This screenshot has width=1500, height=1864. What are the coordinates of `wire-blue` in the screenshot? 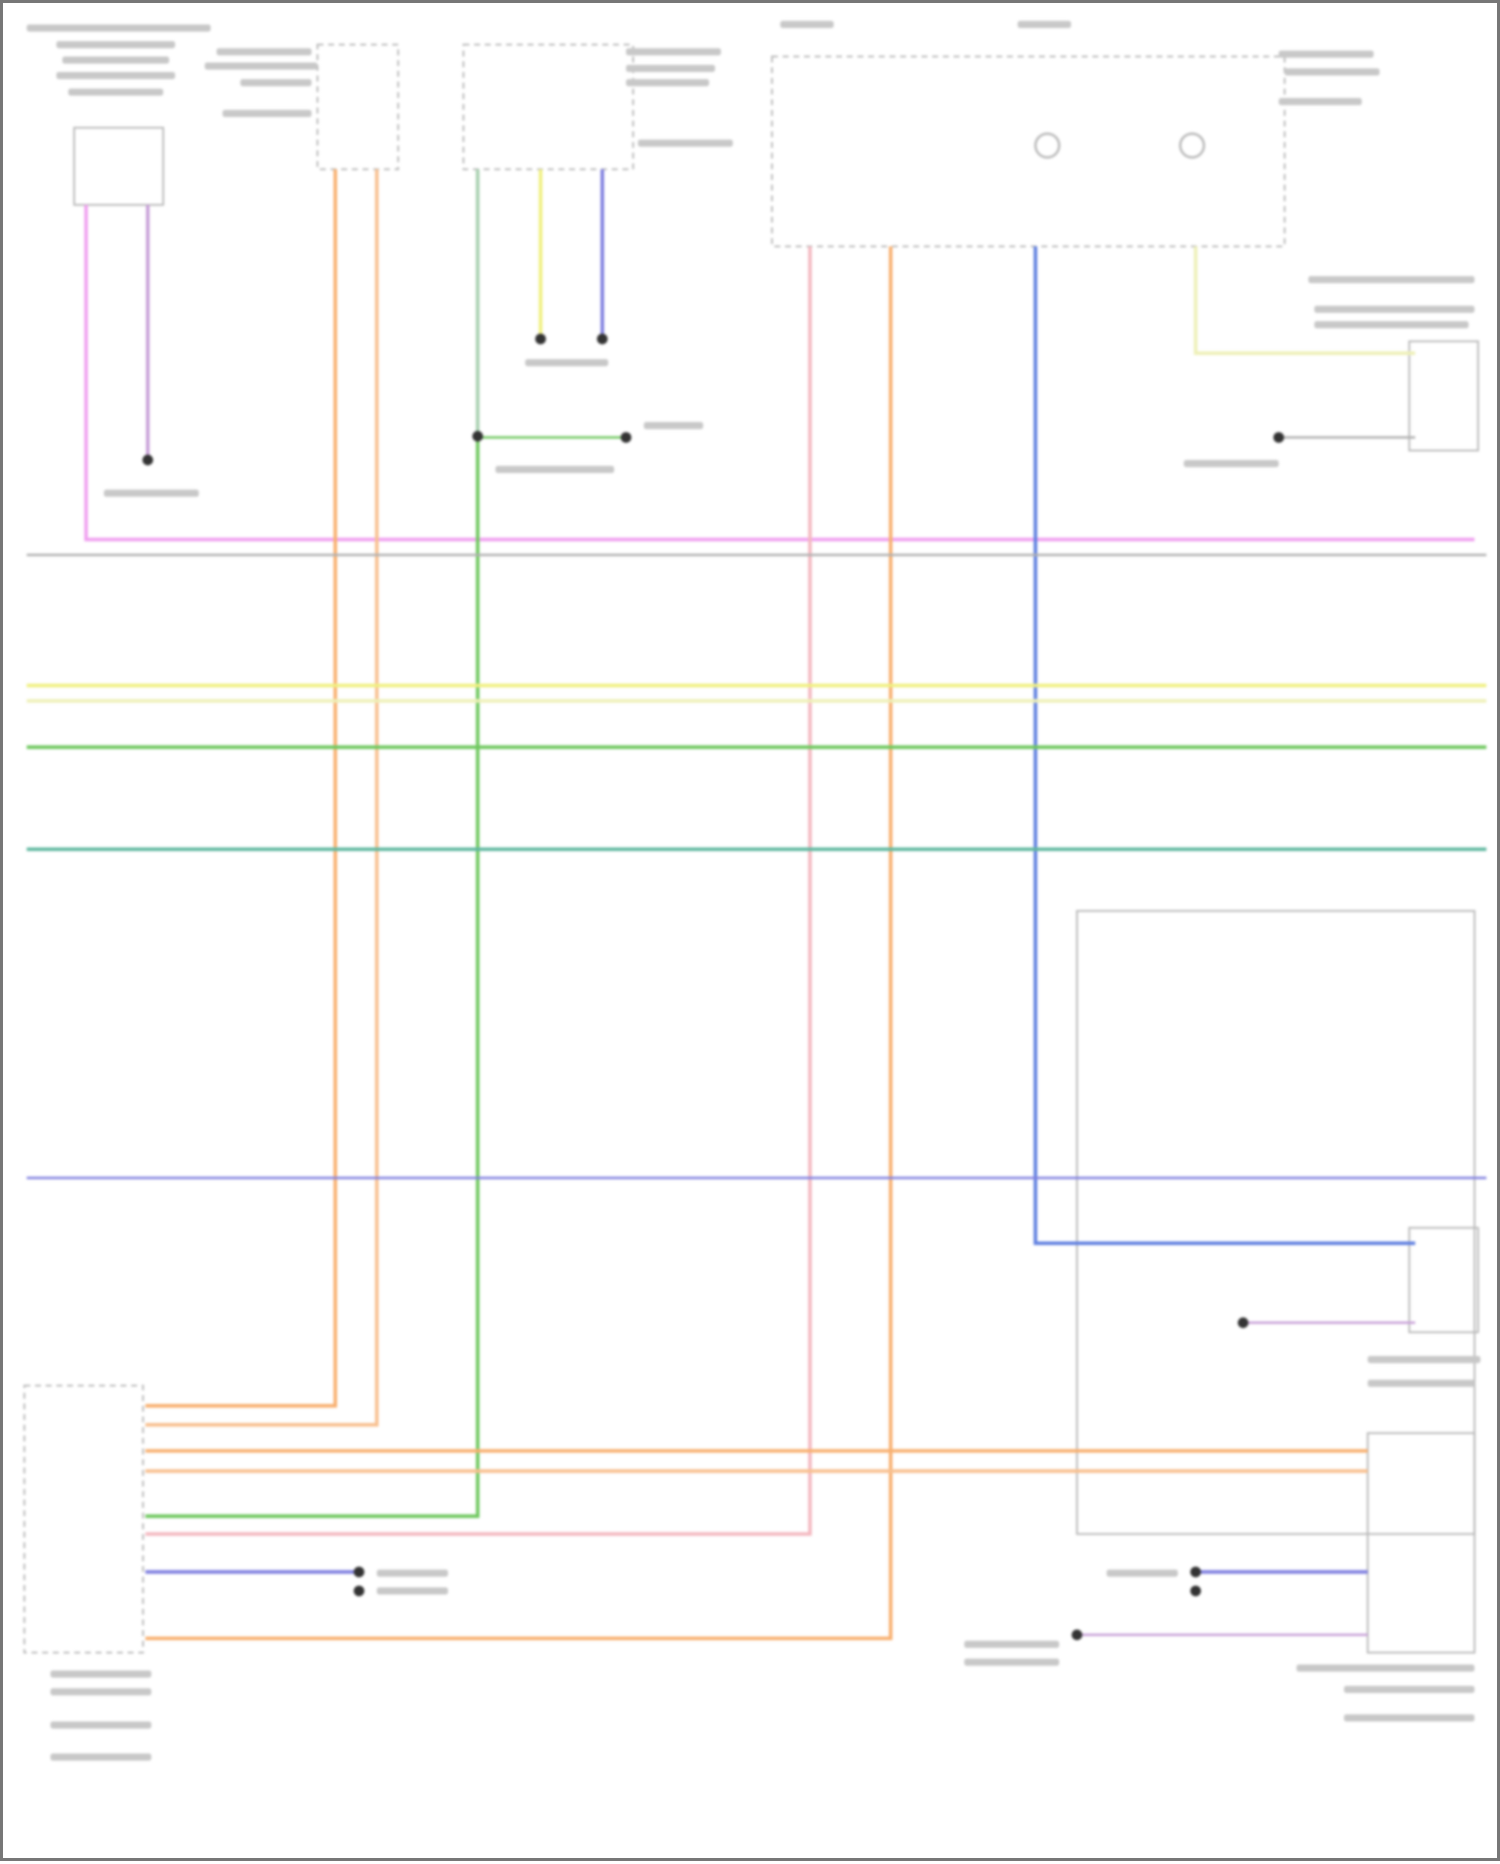 It's located at (1224, 746).